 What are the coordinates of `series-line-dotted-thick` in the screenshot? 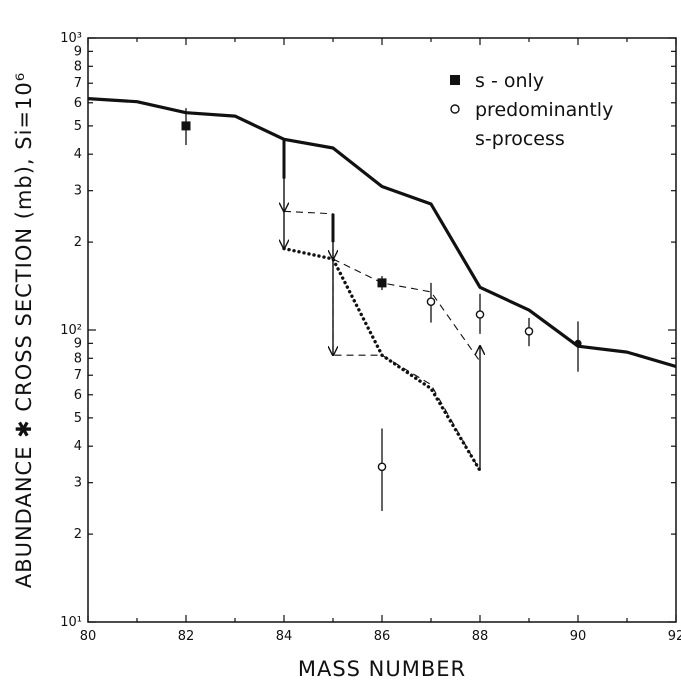 It's located at (382, 359).